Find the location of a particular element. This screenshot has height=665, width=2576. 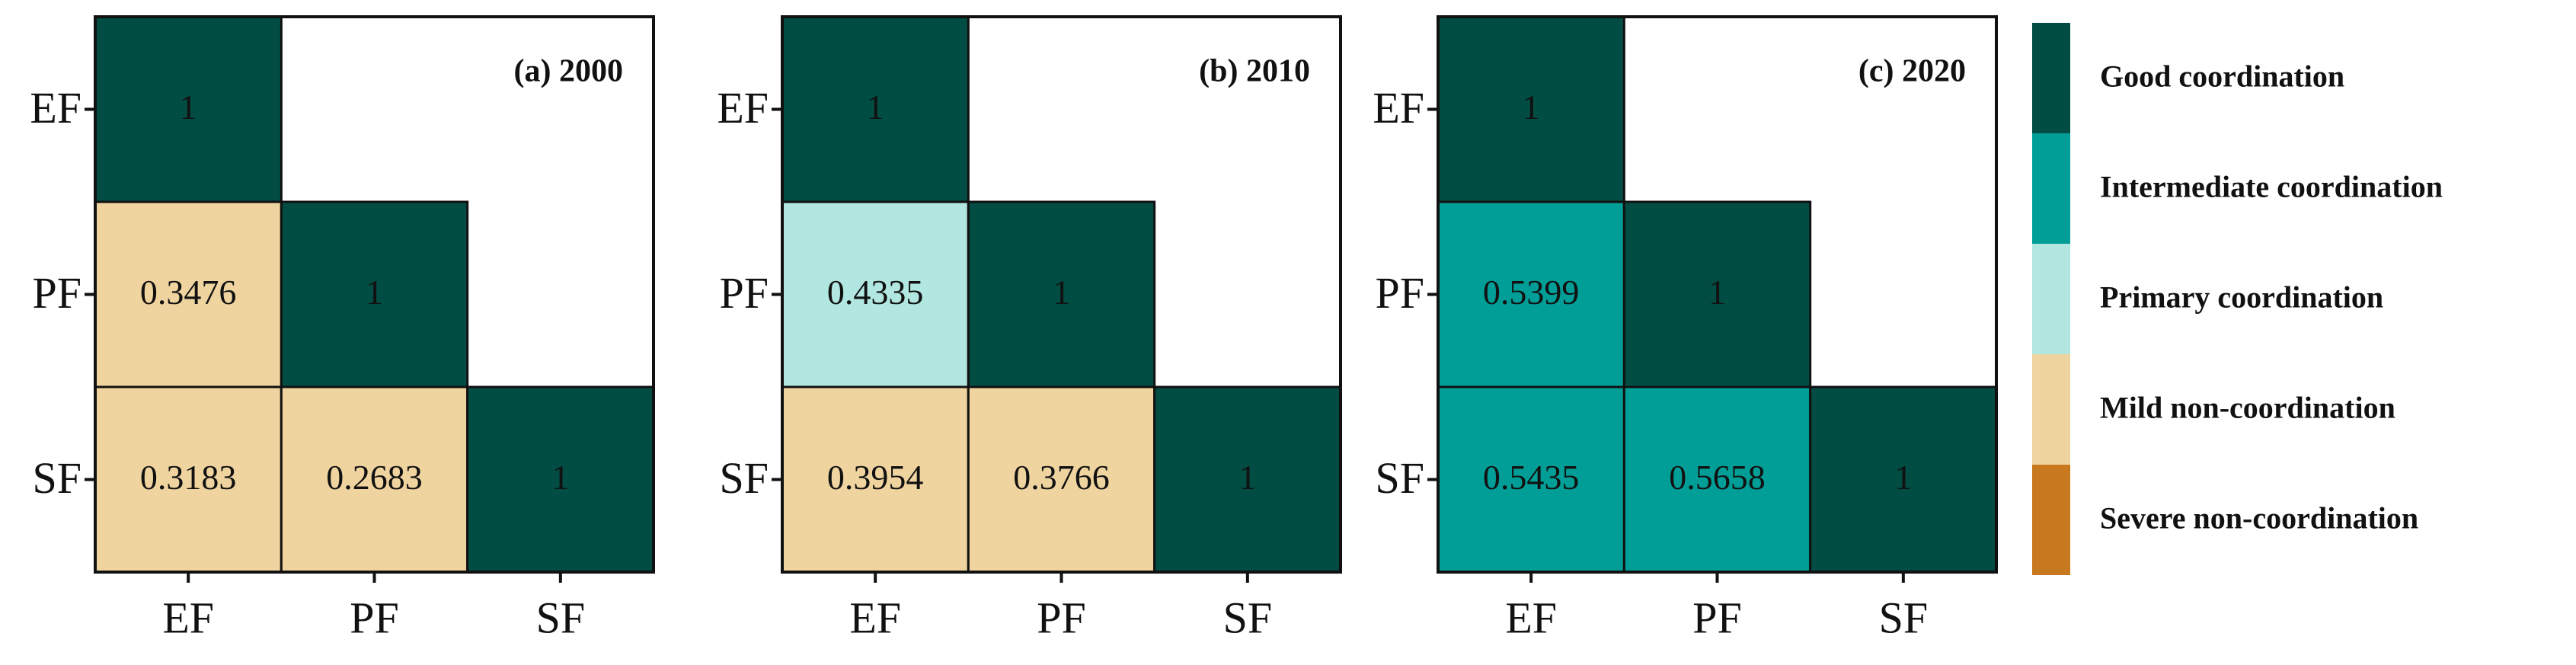

cell-label: 0.3954 is located at coordinates (875, 477).